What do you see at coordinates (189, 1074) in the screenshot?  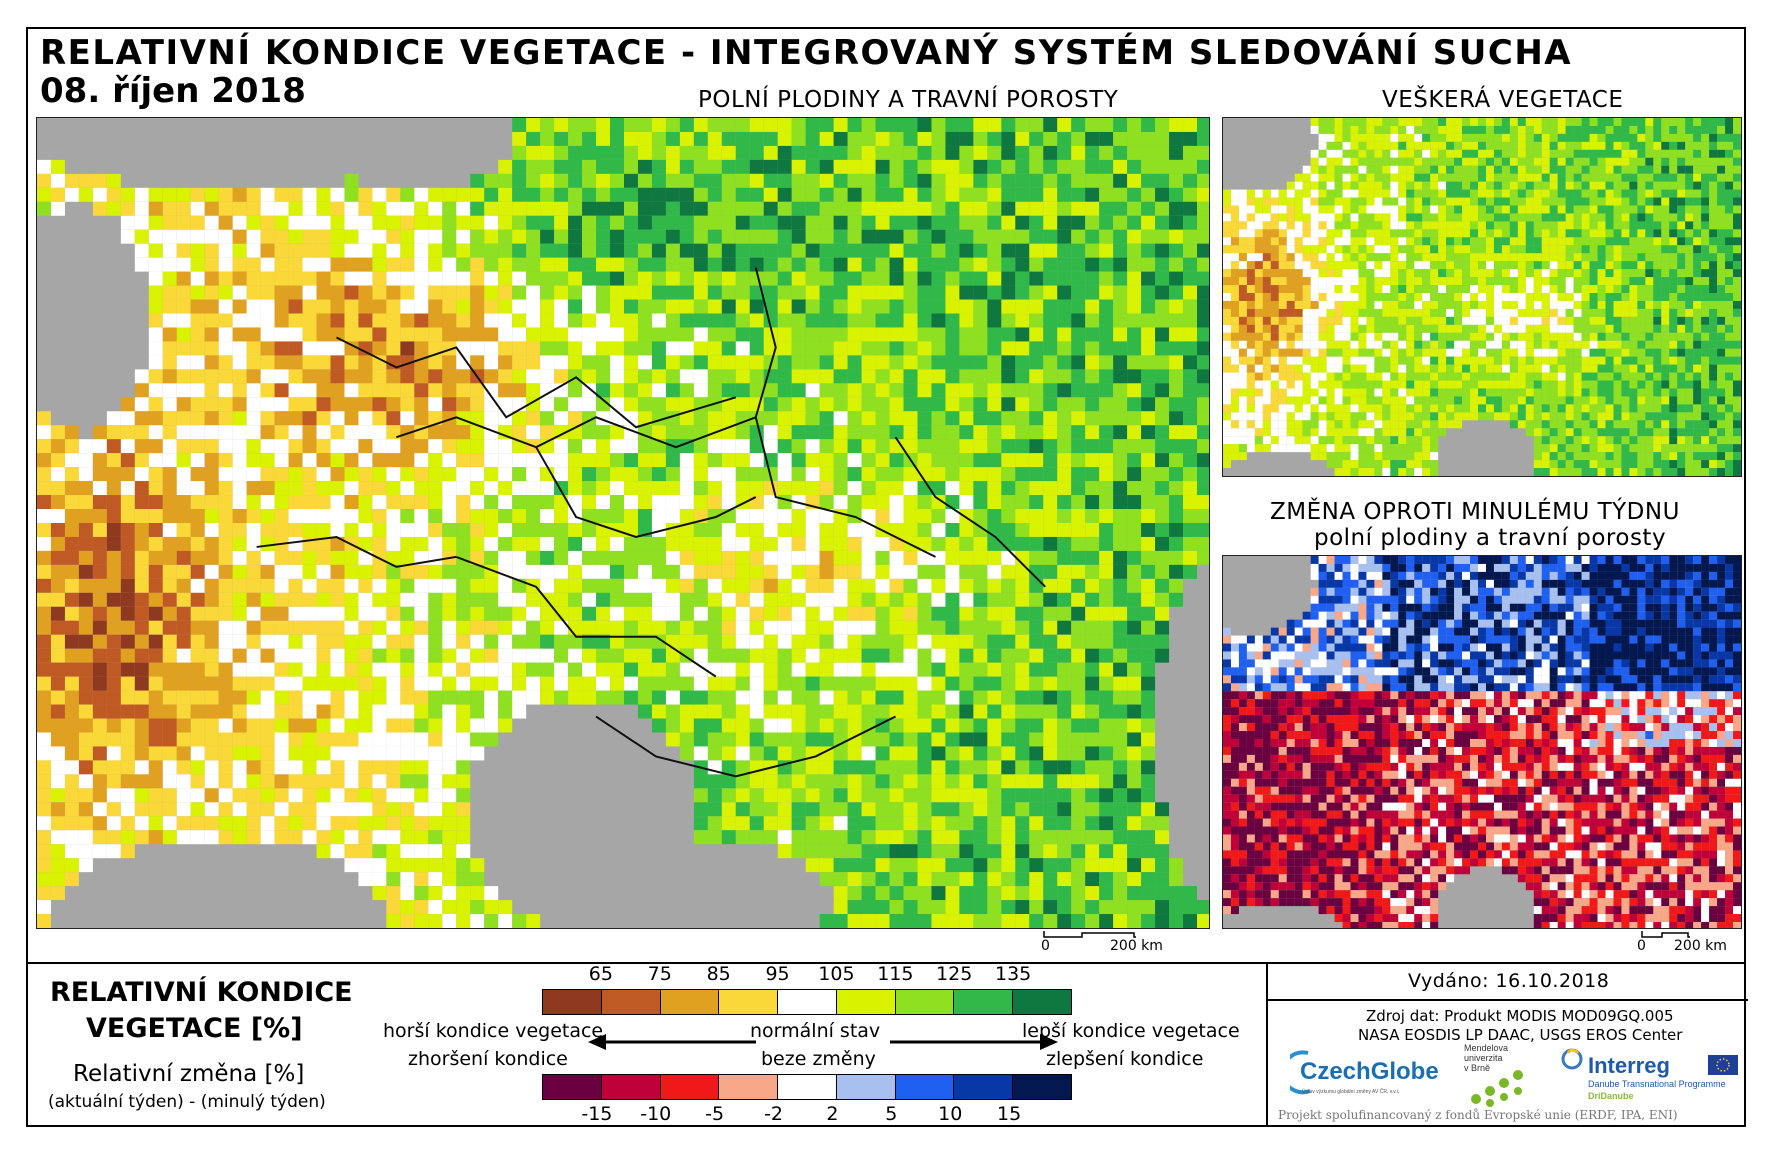 I see `change-legend-title: Relativní změna [%]` at bounding box center [189, 1074].